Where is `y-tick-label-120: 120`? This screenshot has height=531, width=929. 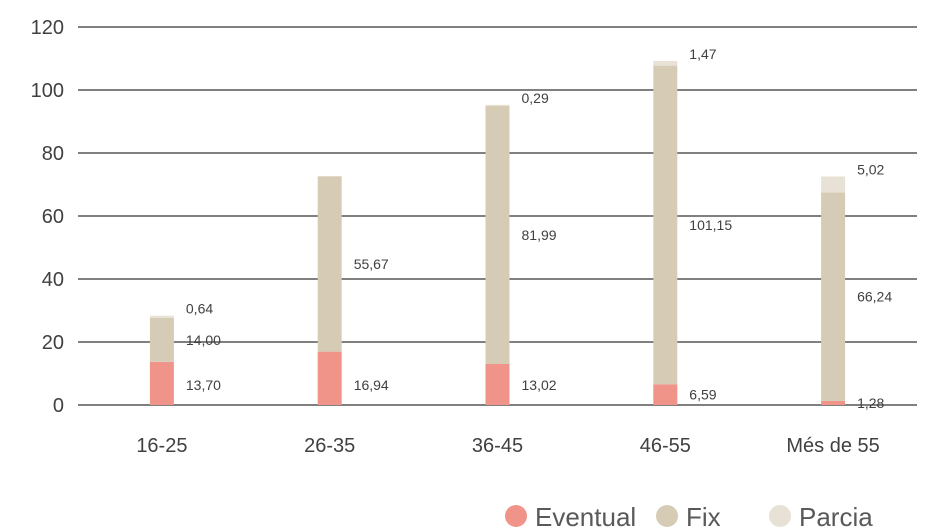 y-tick-label-120: 120 is located at coordinates (47, 28).